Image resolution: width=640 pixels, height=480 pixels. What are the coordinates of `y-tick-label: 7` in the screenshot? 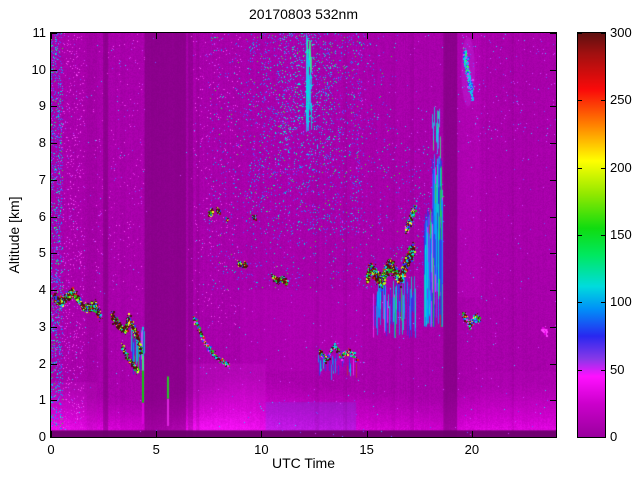 It's located at (42, 179).